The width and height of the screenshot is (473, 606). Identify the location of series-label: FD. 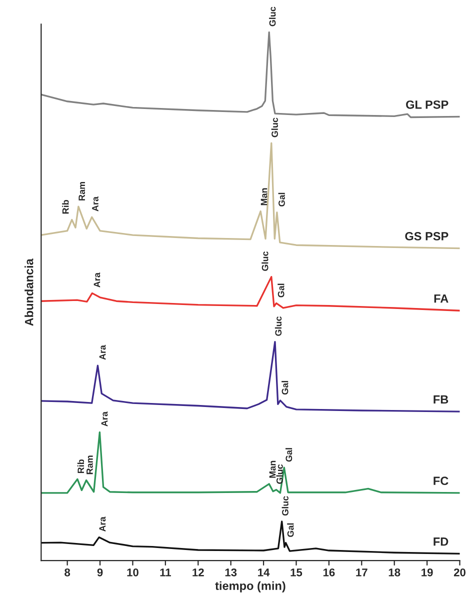
(441, 542).